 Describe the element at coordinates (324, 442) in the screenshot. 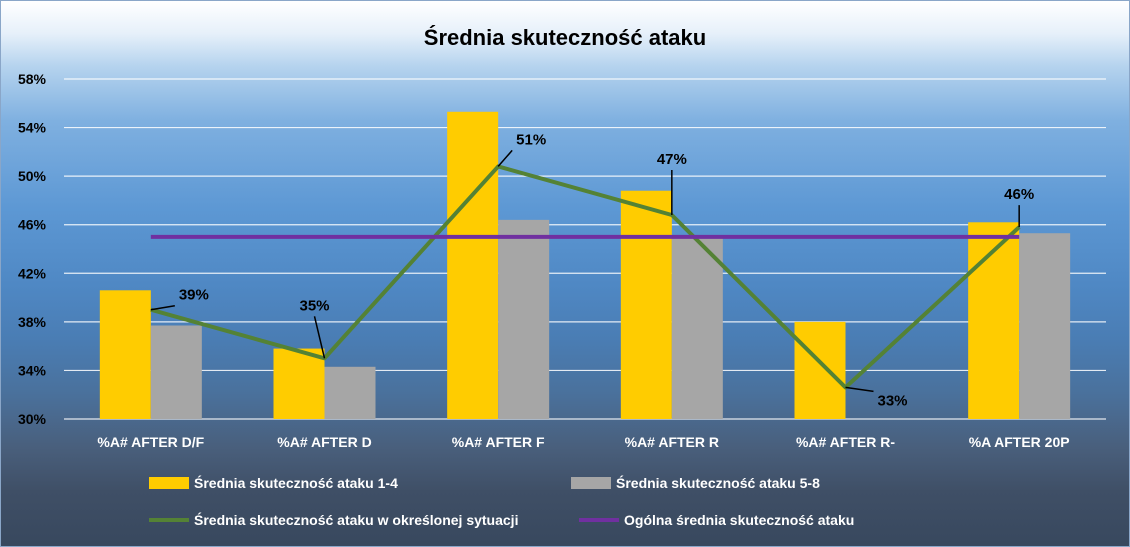

I see `x-tick-label: %A# AFTER D` at that location.